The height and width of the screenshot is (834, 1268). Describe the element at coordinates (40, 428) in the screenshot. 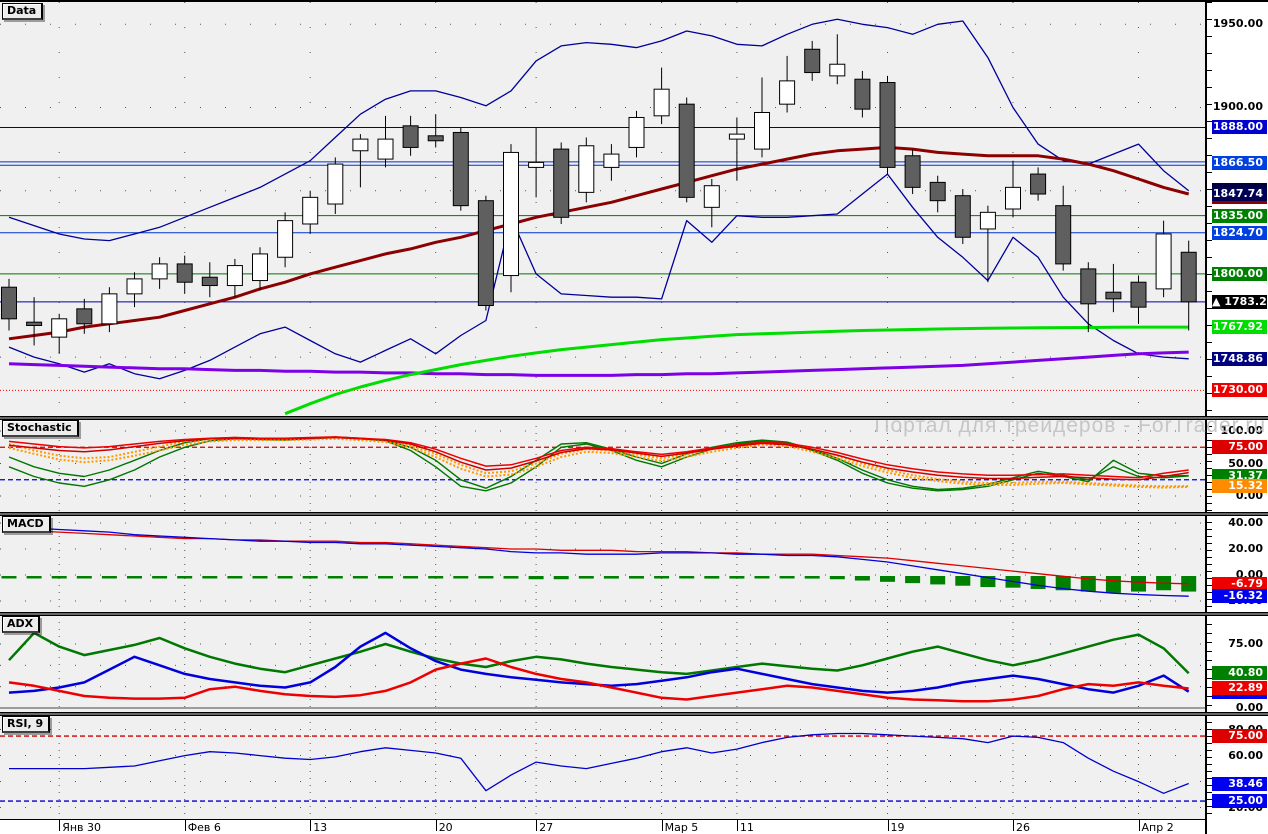

I see `panel-tab-stochastic: Stochastic` at that location.